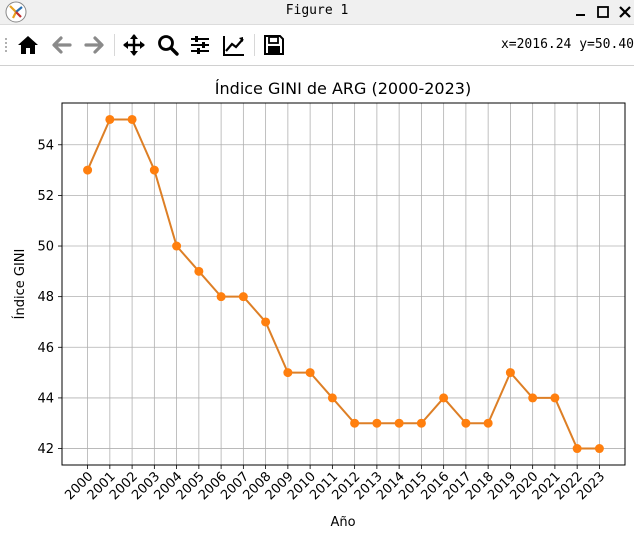  I want to click on home-icon, so click(28, 45).